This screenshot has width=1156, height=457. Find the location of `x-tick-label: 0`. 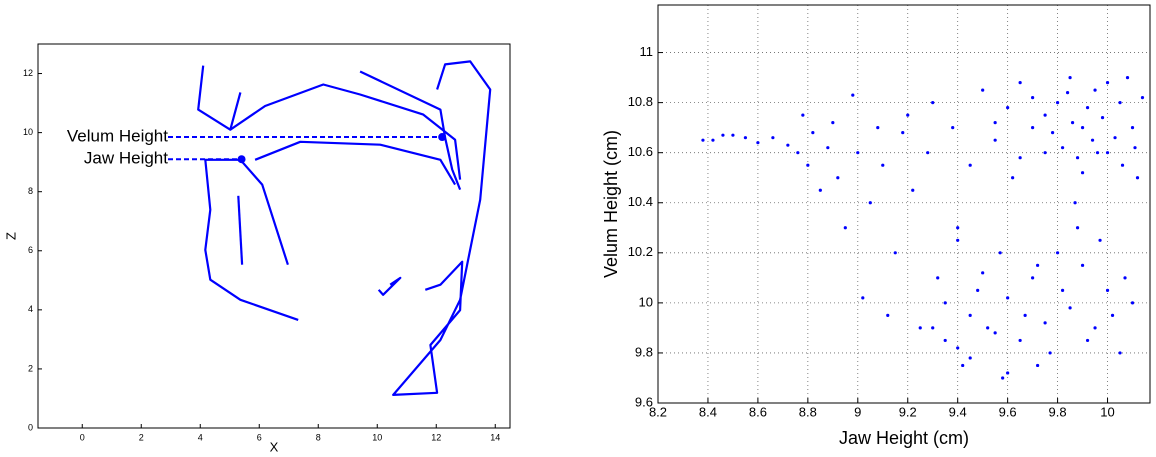

x-tick-label: 0 is located at coordinates (82, 437).